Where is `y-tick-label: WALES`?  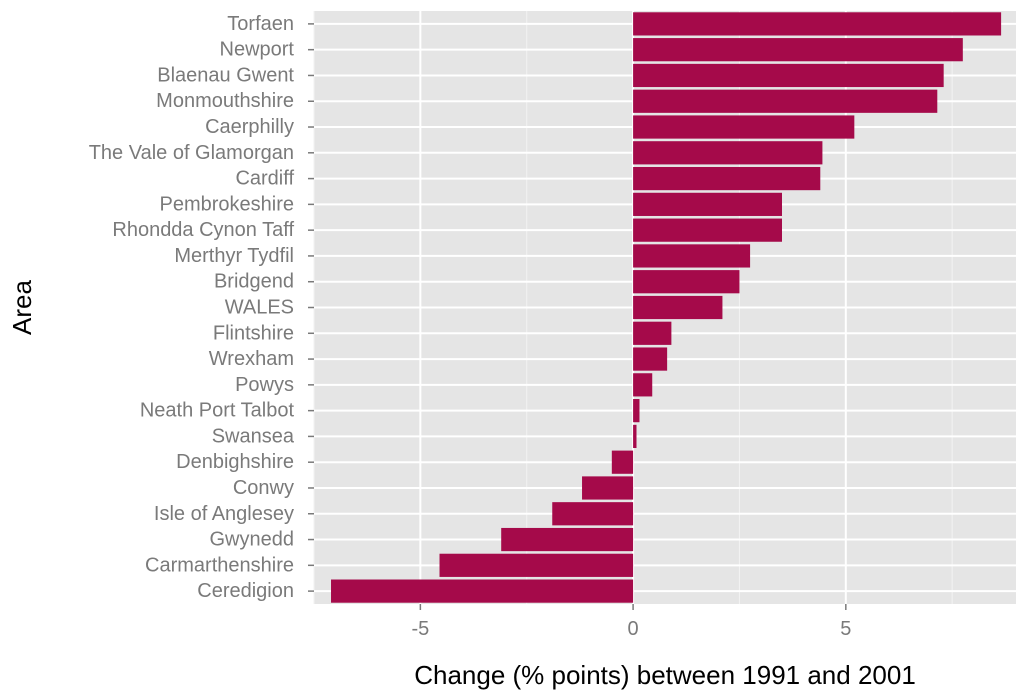 y-tick-label: WALES is located at coordinates (259, 308).